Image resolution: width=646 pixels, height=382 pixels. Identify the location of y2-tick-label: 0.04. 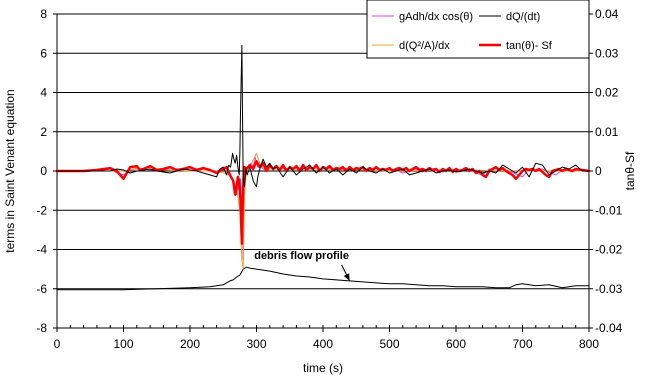
(607, 14).